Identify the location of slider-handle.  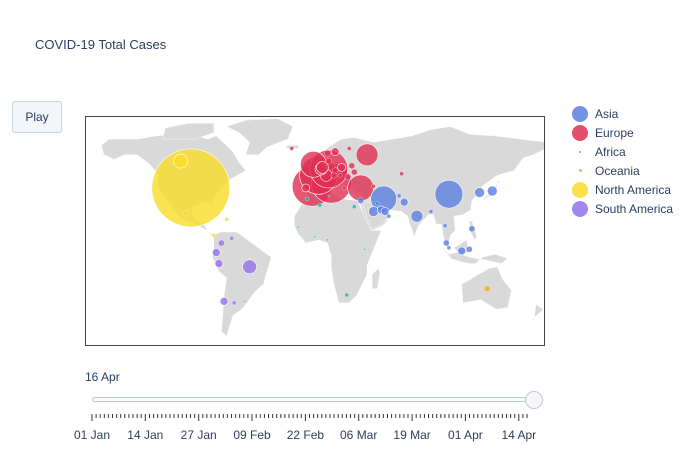
(534, 400).